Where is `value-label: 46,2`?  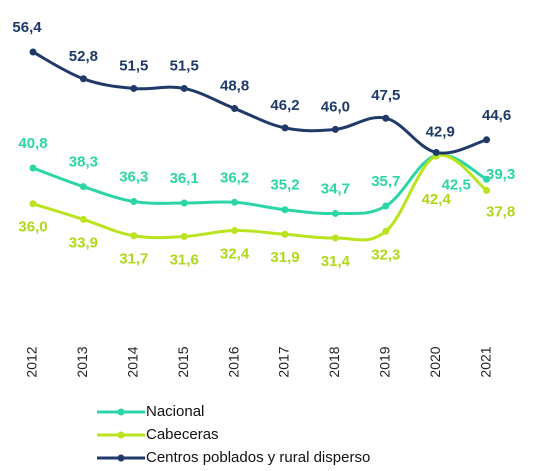 value-label: 46,2 is located at coordinates (284, 105).